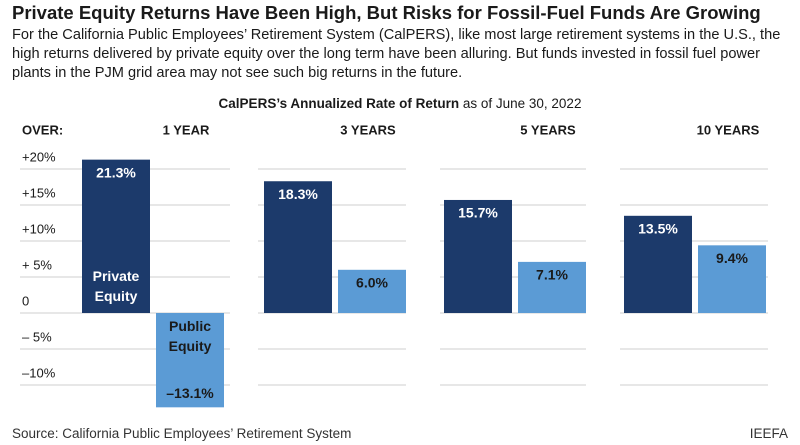 The image size is (800, 445). Describe the element at coordinates (478, 213) in the screenshot. I see `value-label: 15.7%` at that location.